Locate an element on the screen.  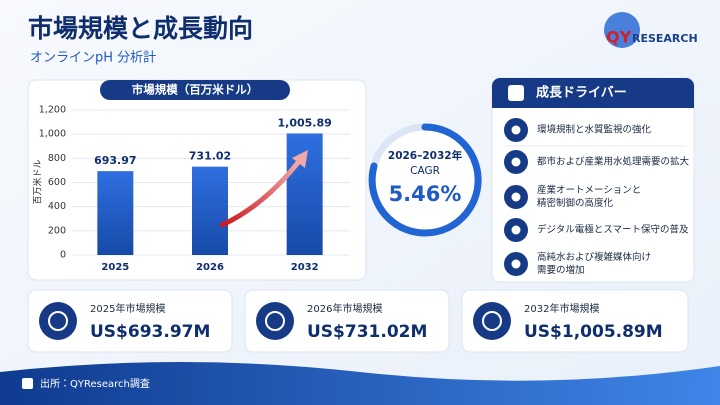
y-tick-label: 800 is located at coordinates (57, 158).